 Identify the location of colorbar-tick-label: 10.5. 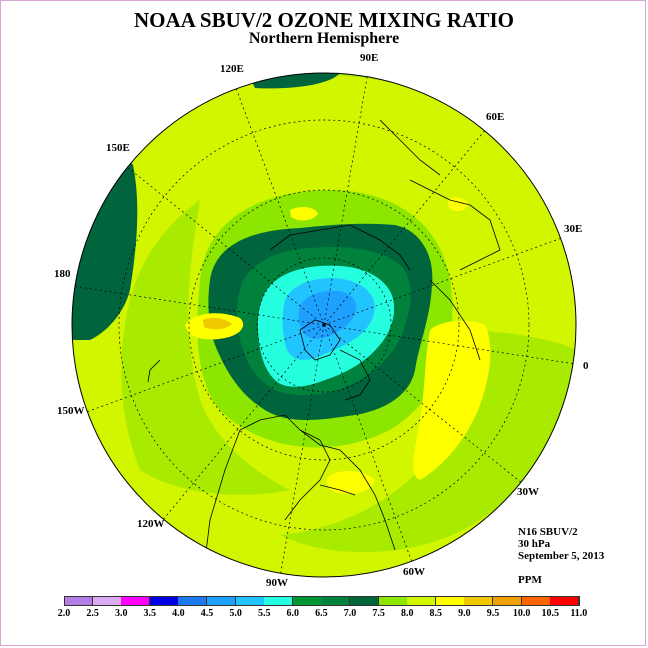
(550, 613).